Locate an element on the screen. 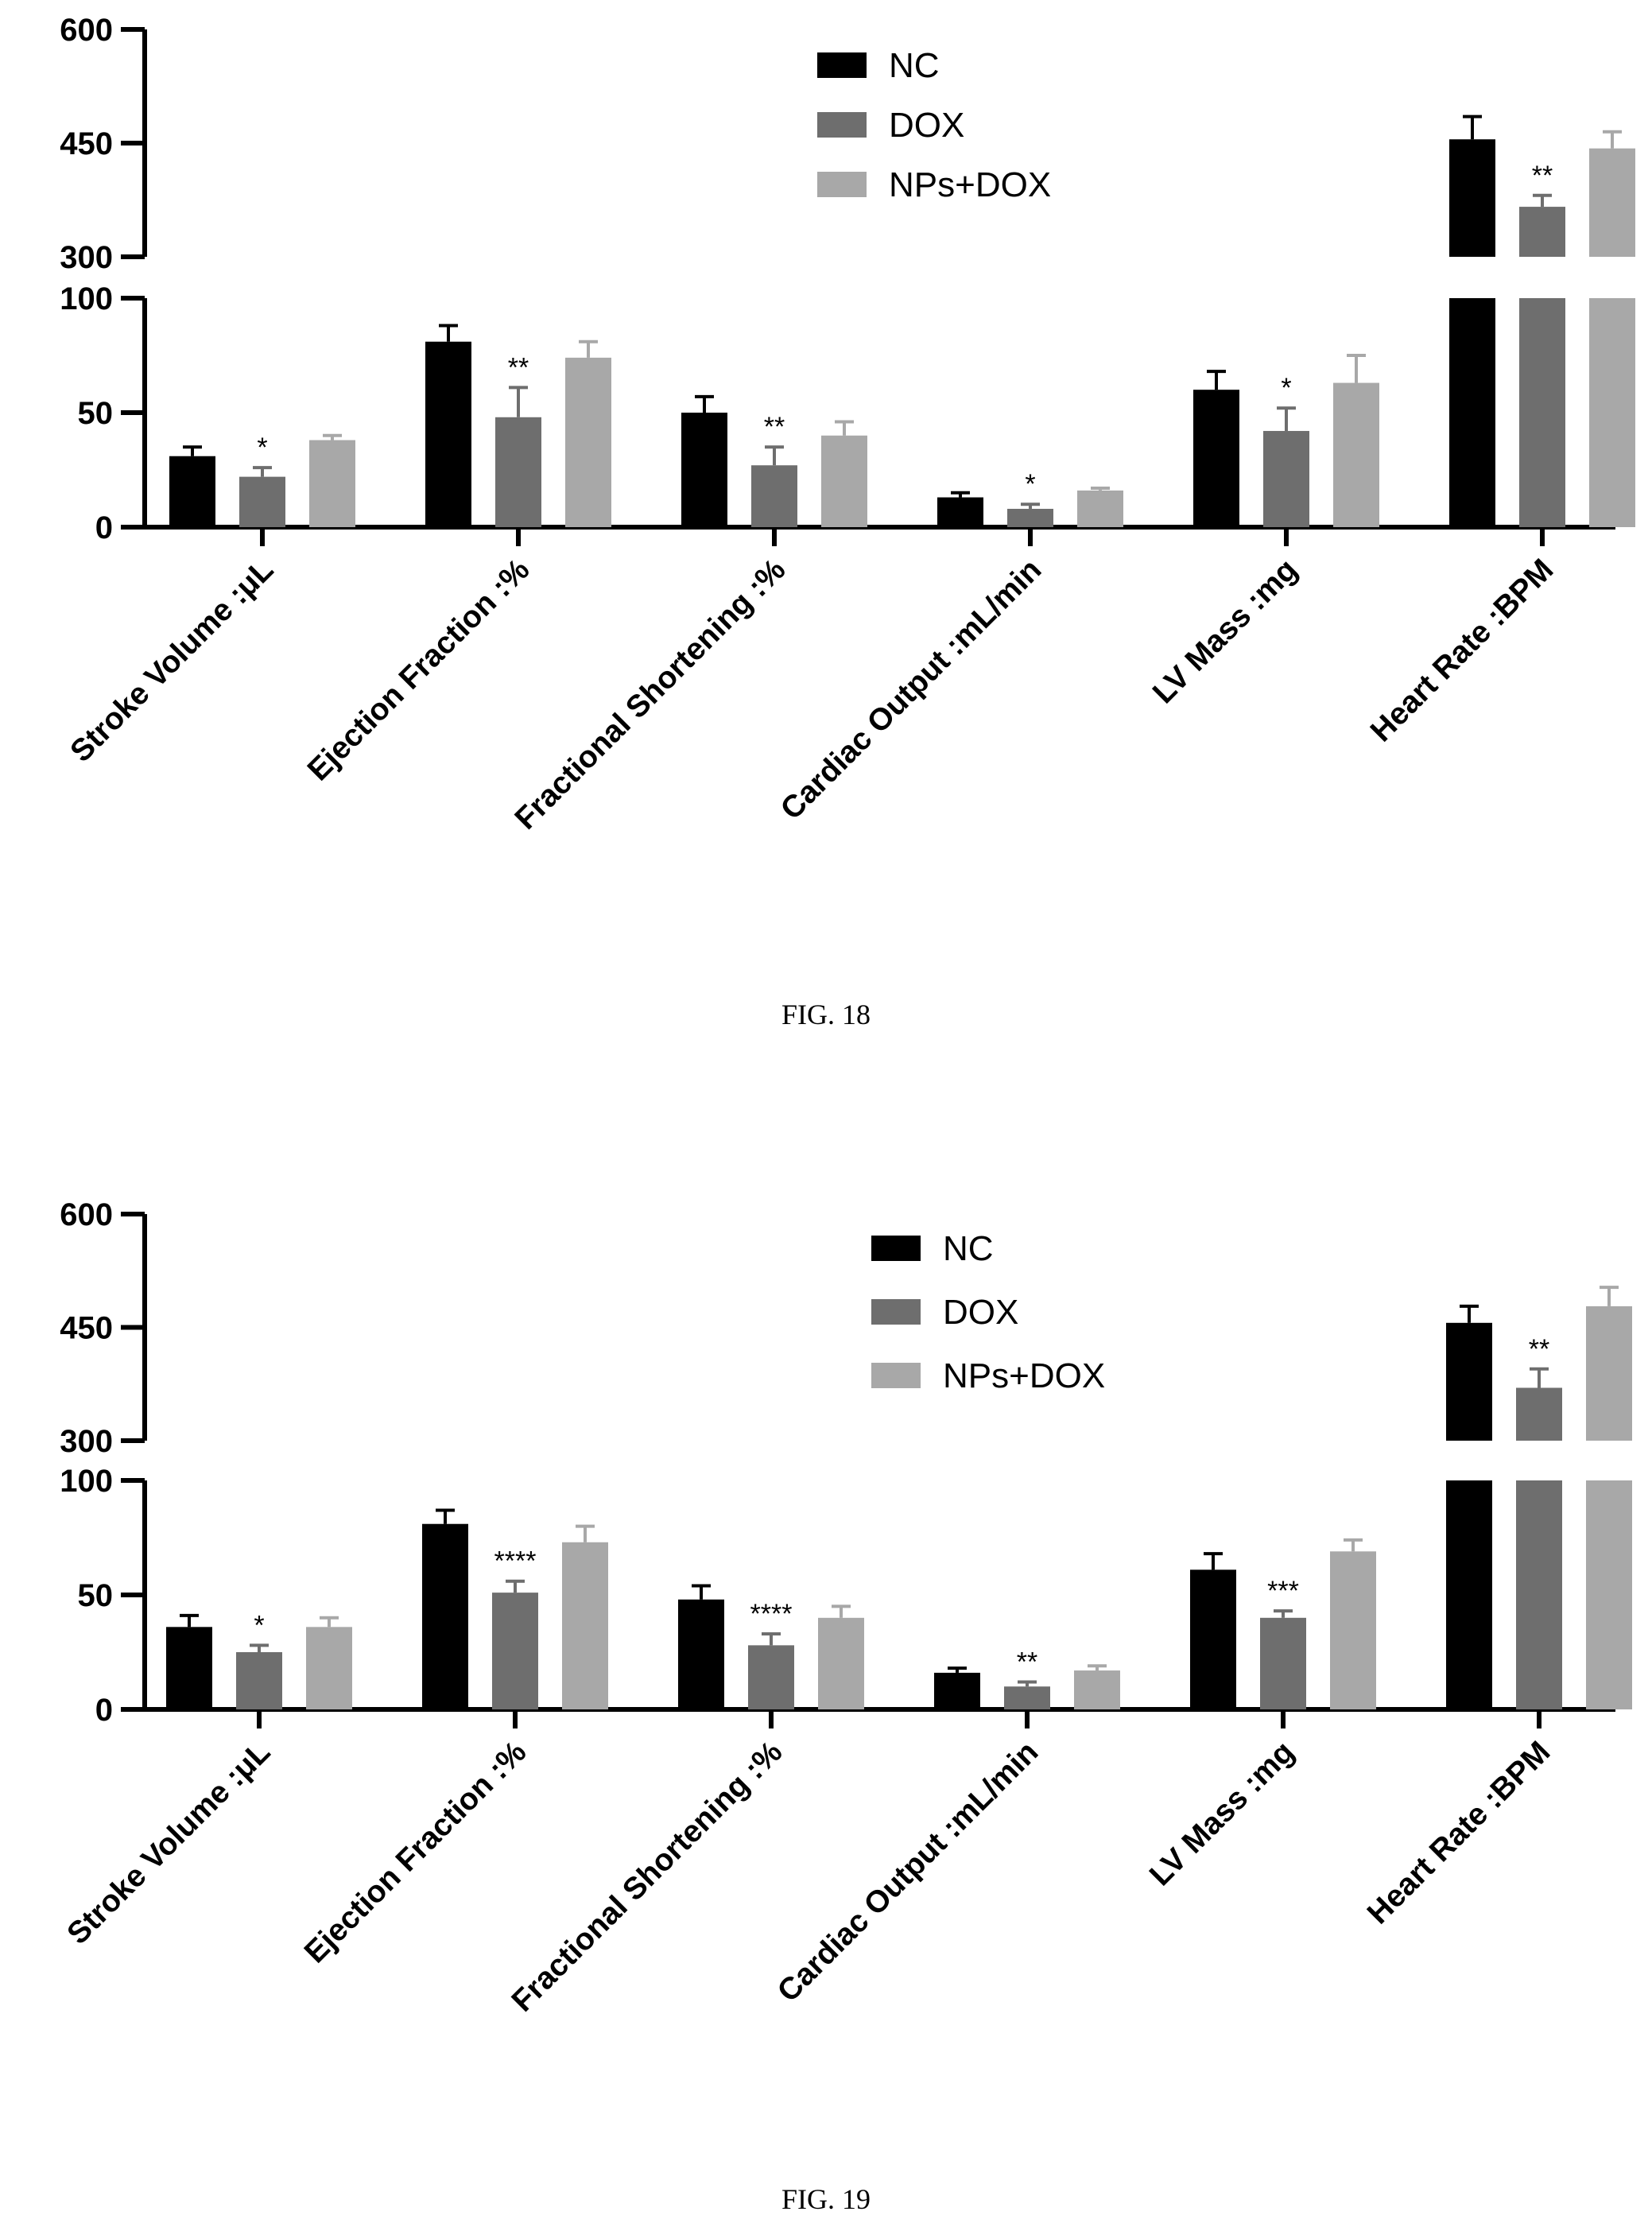 Image resolution: width=1652 pixels, height=2227 pixels. fig19-category-label: Fractional Shortening :% is located at coordinates (647, 1877).